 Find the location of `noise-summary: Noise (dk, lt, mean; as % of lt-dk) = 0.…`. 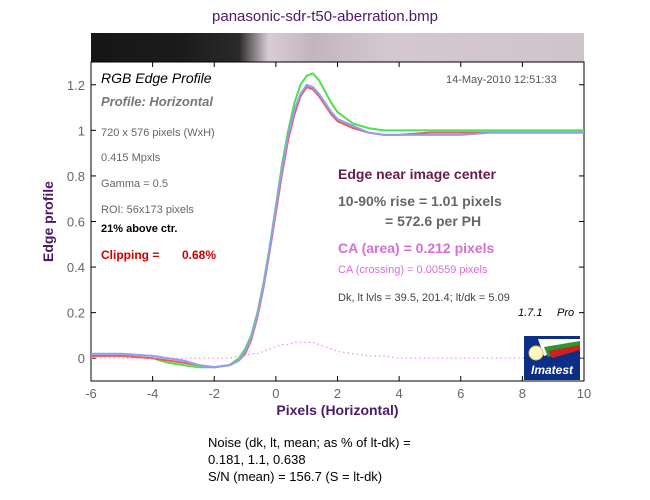

noise-summary: Noise (dk, lt, mean; as % of lt-dk) = 0.… is located at coordinates (309, 459).